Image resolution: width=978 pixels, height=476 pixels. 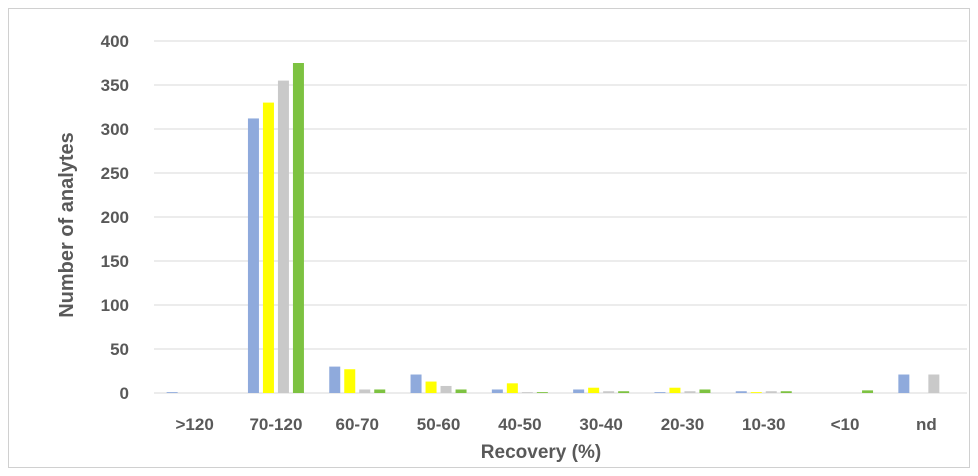 I want to click on x-tick-label: 10-30, so click(x=763, y=424).